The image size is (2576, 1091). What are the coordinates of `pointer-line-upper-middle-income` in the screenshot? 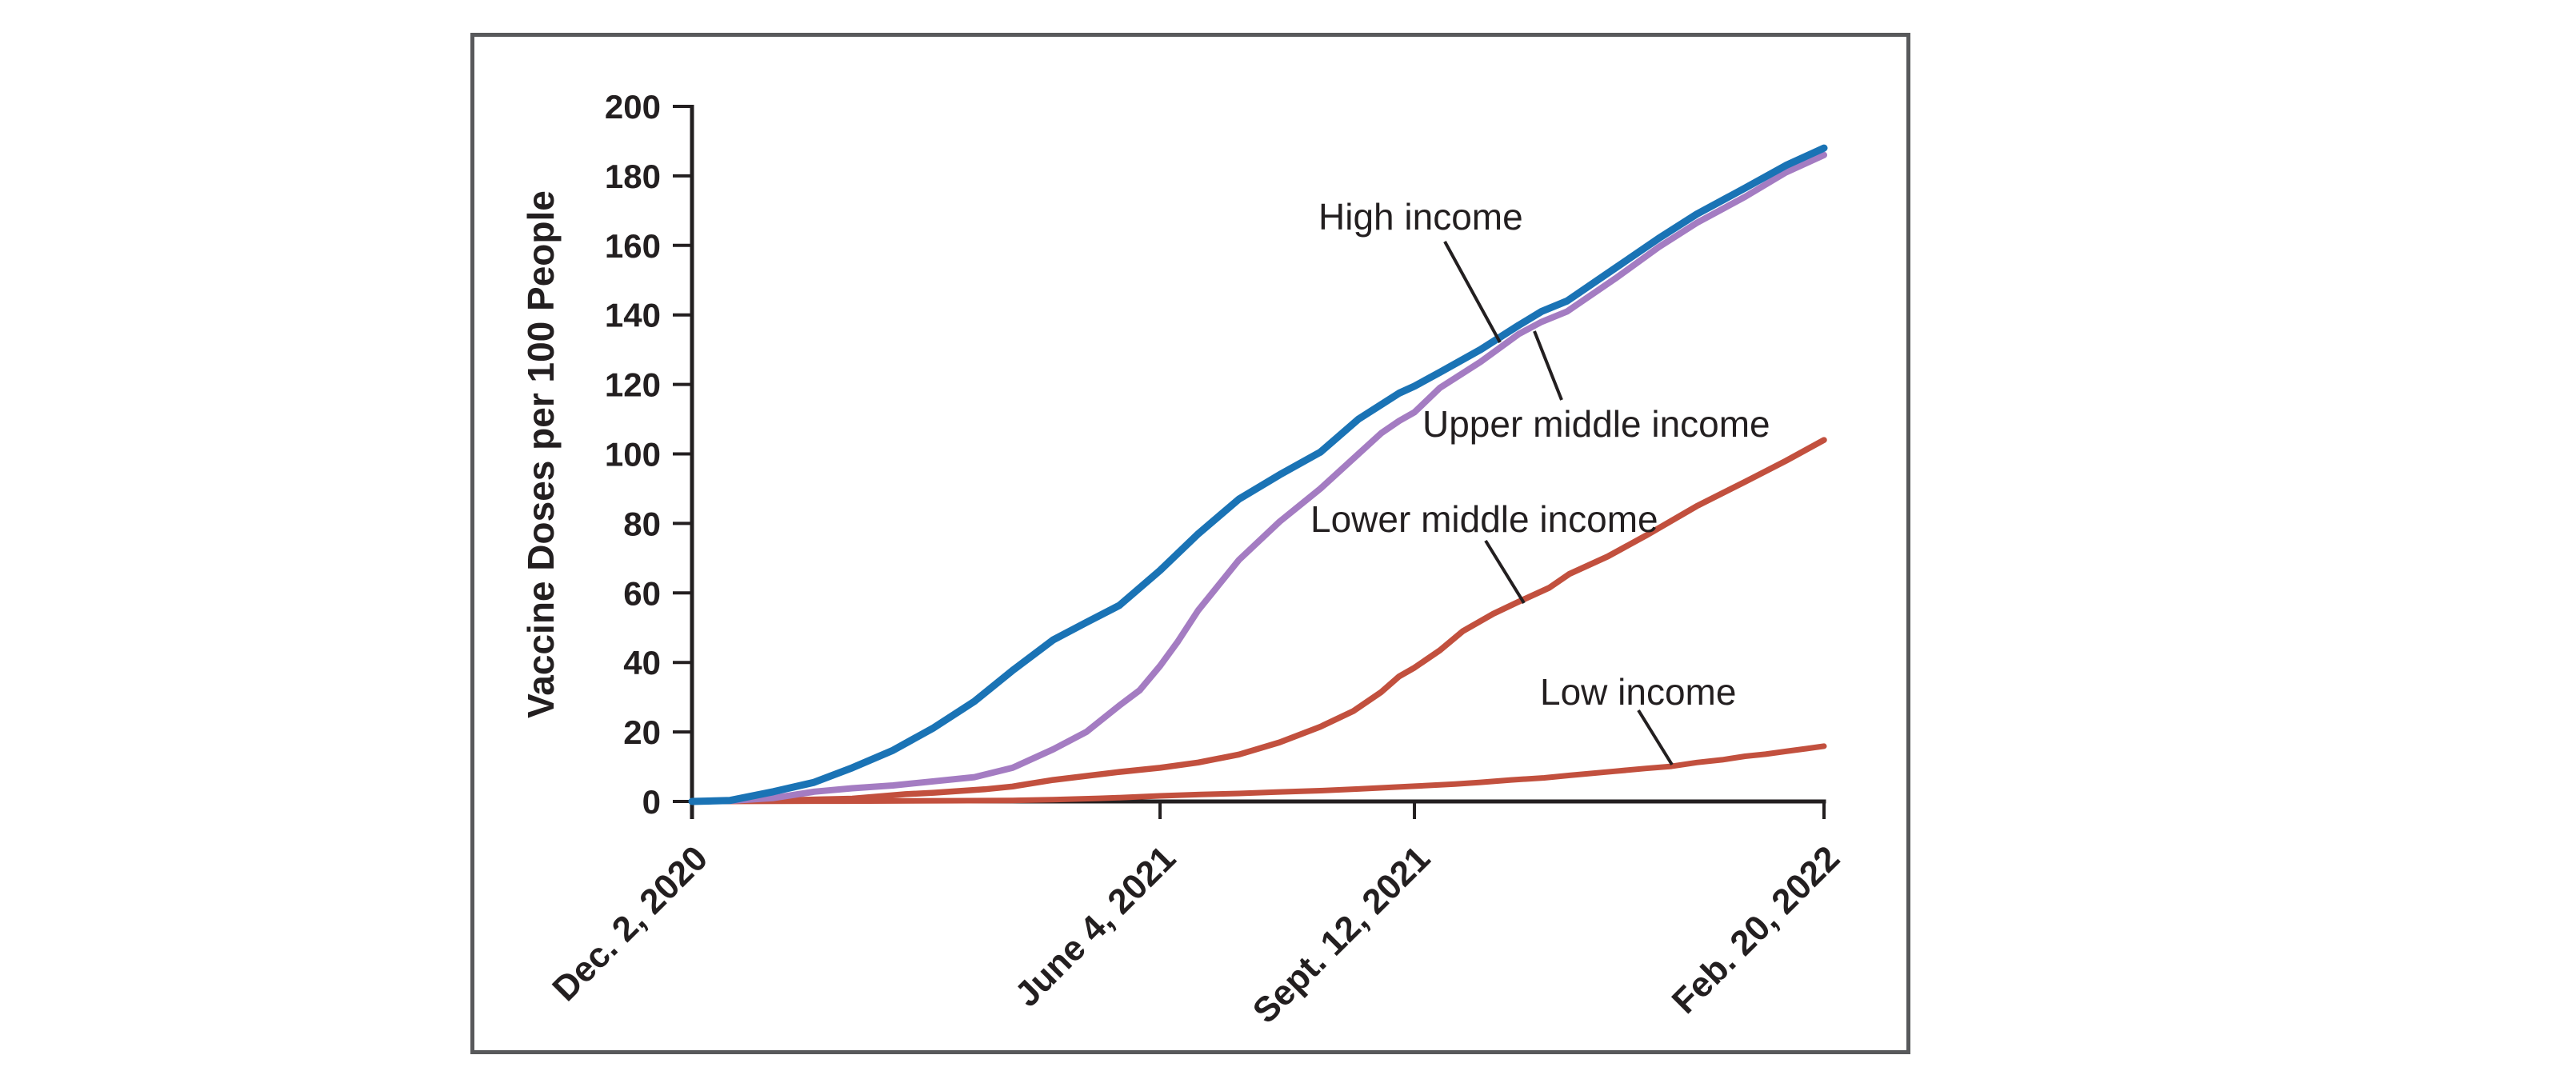 It's located at (1548, 365).